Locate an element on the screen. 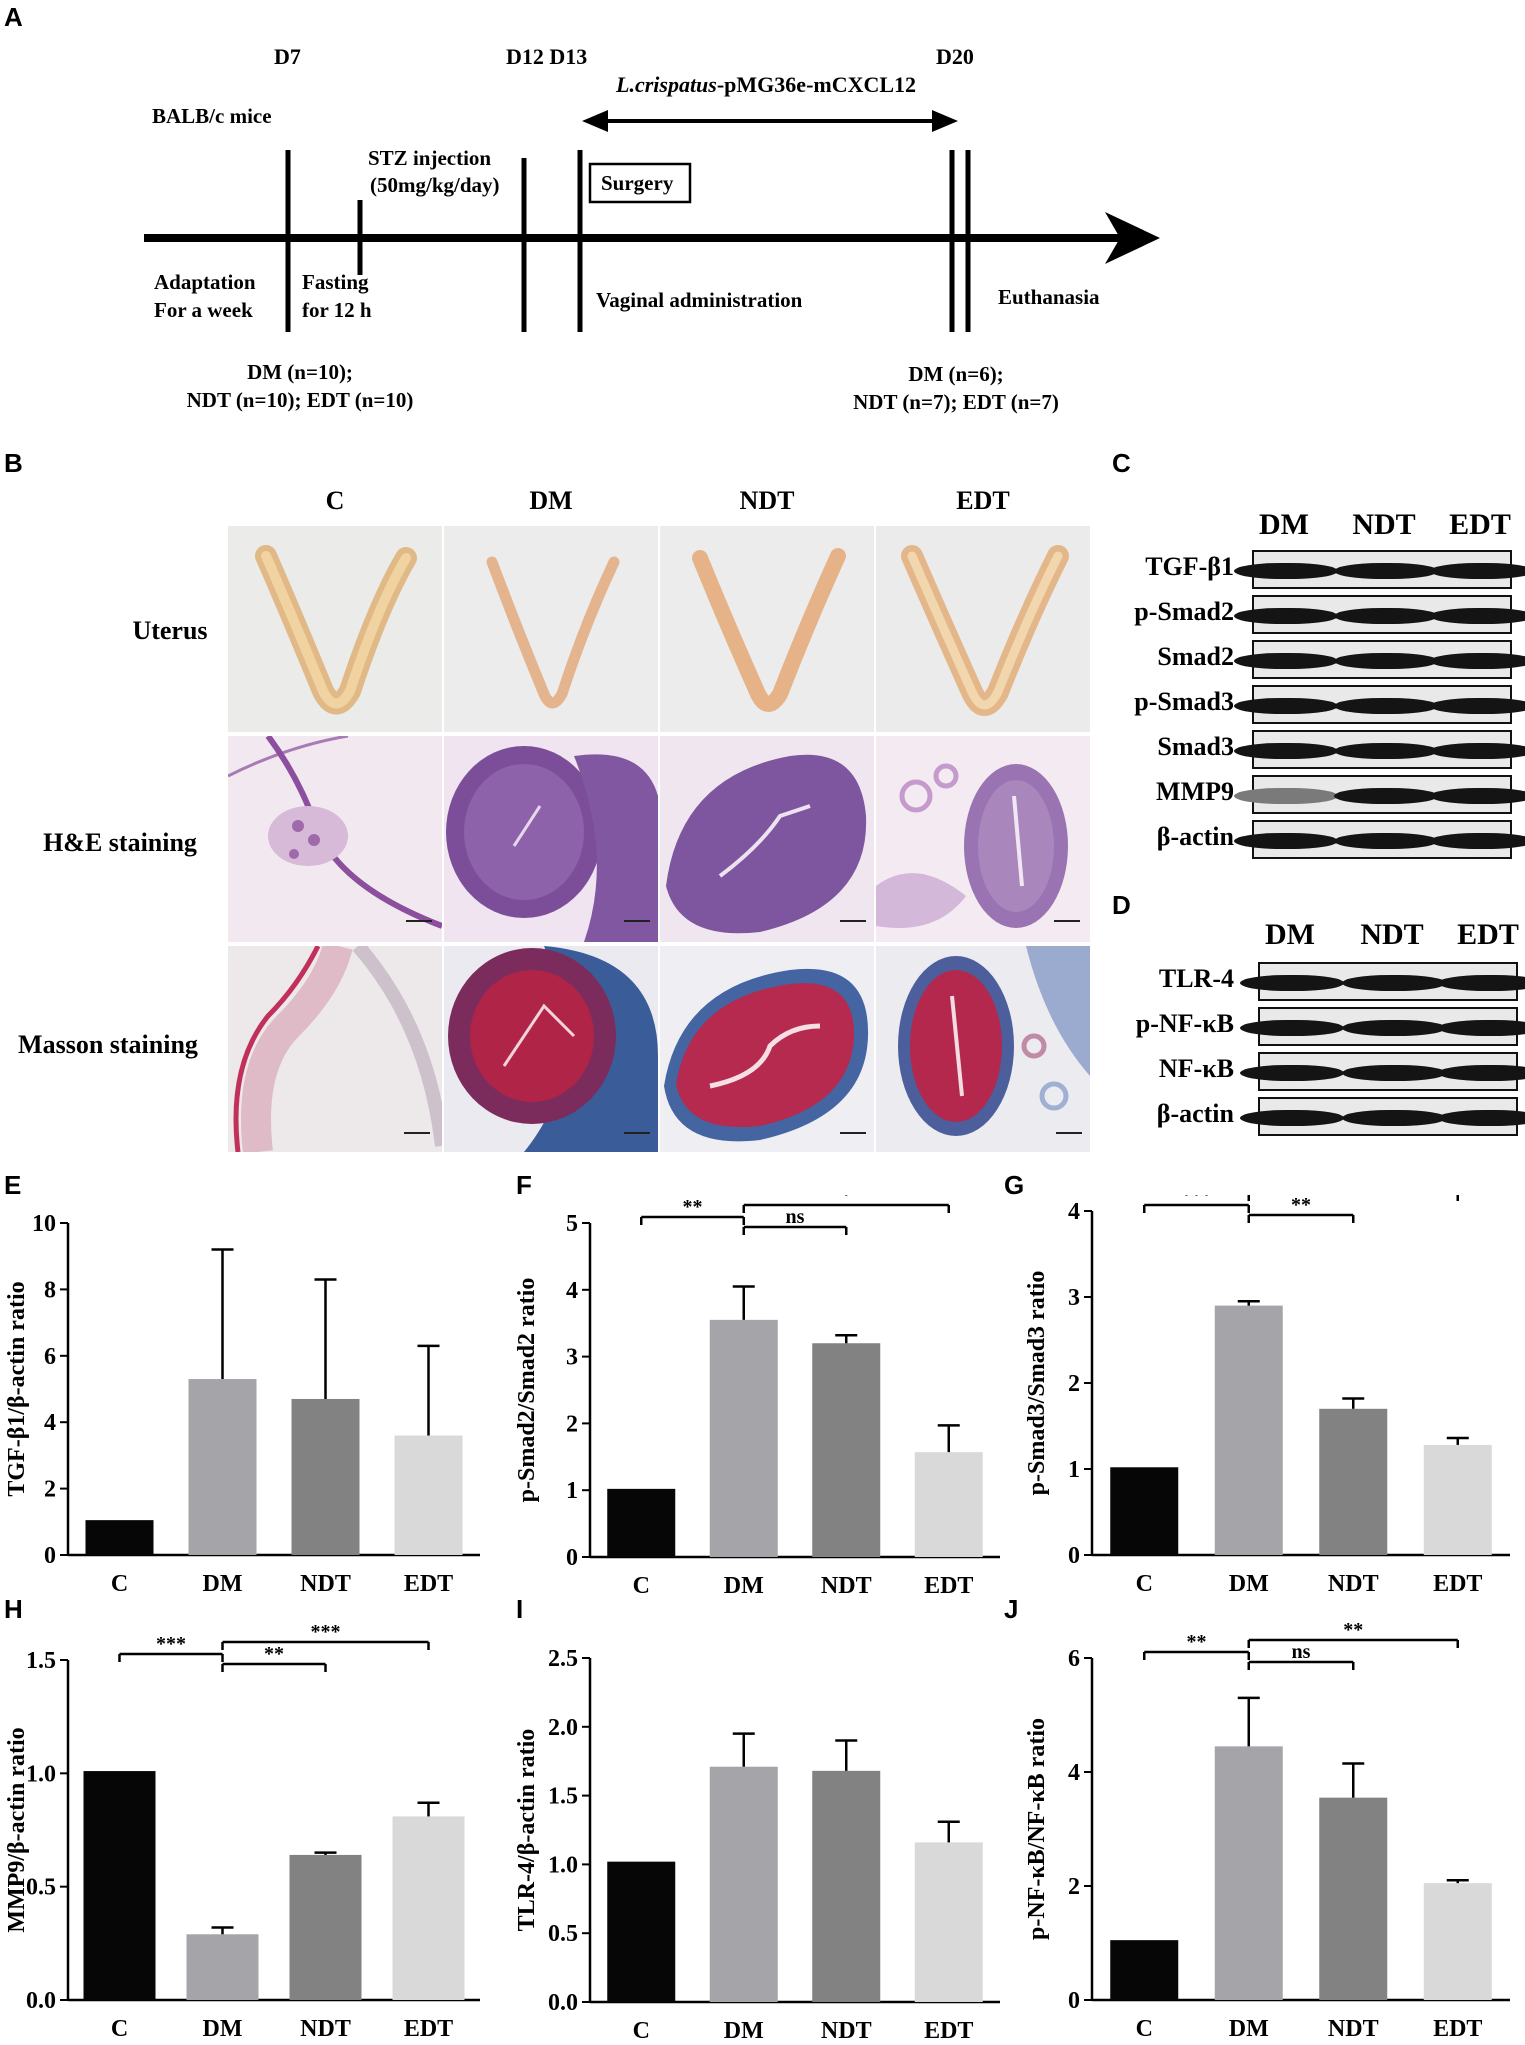 The image size is (1525, 2045). surgery-box is located at coordinates (640, 183).